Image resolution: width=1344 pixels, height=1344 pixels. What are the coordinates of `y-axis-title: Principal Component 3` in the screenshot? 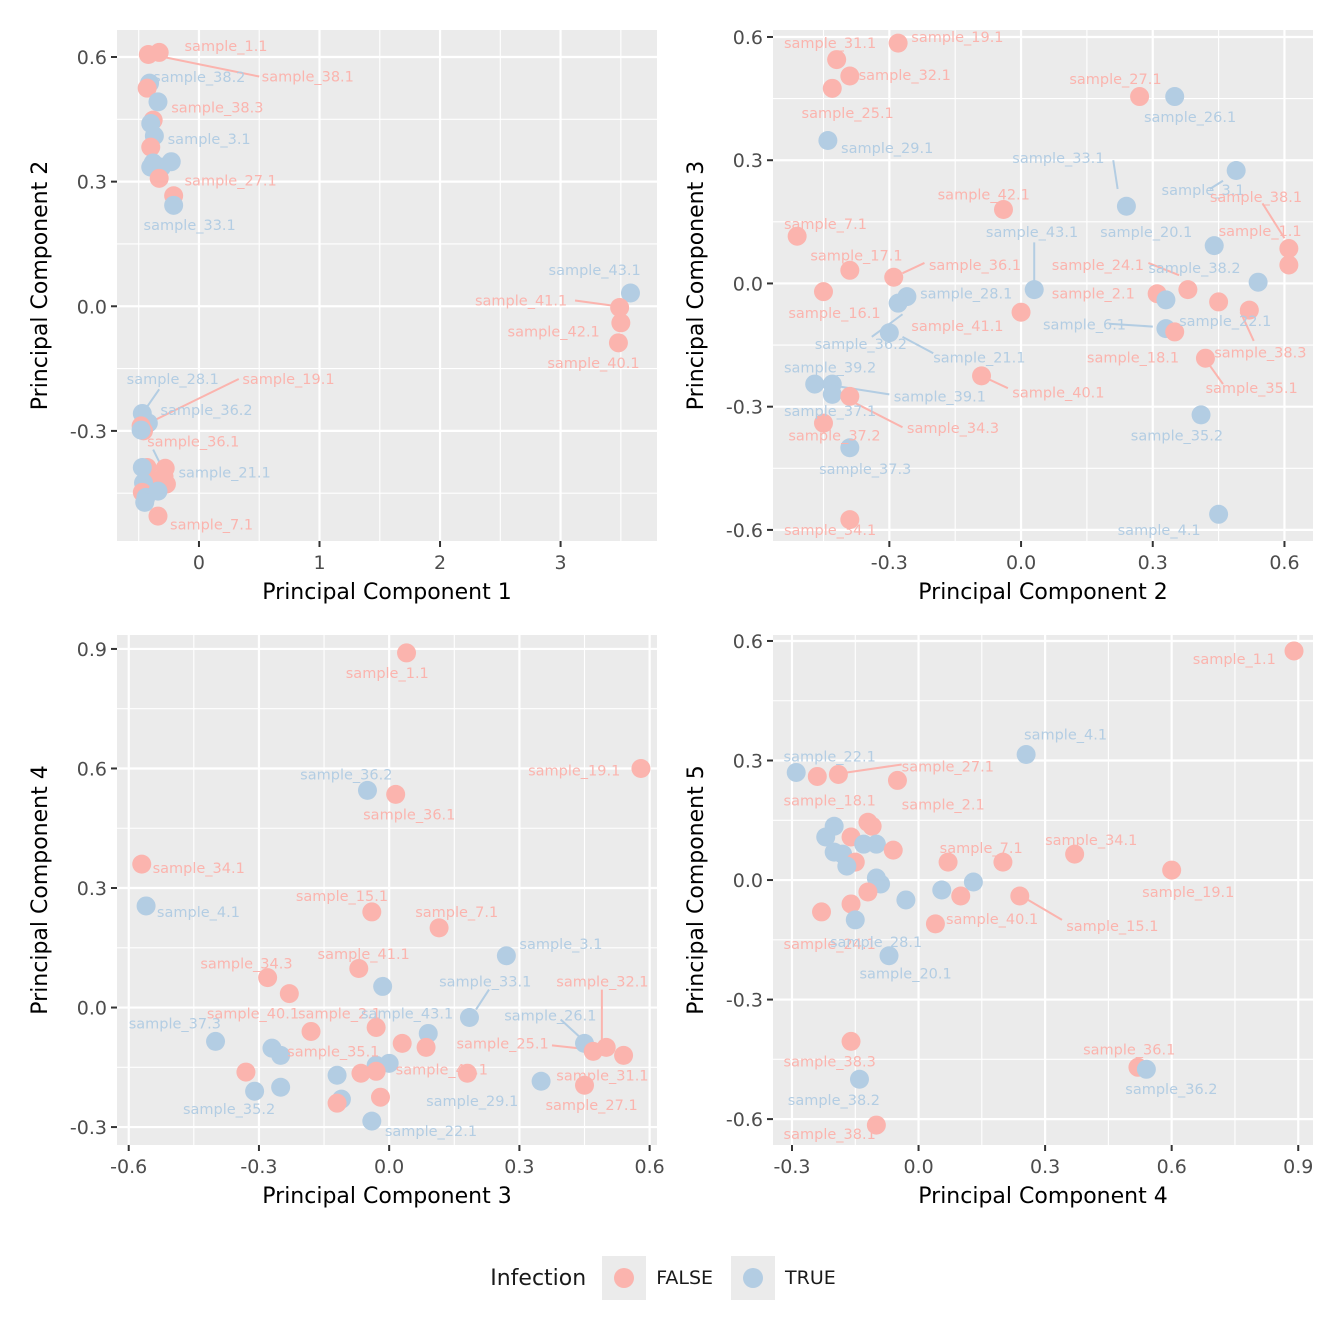 It's located at (696, 285).